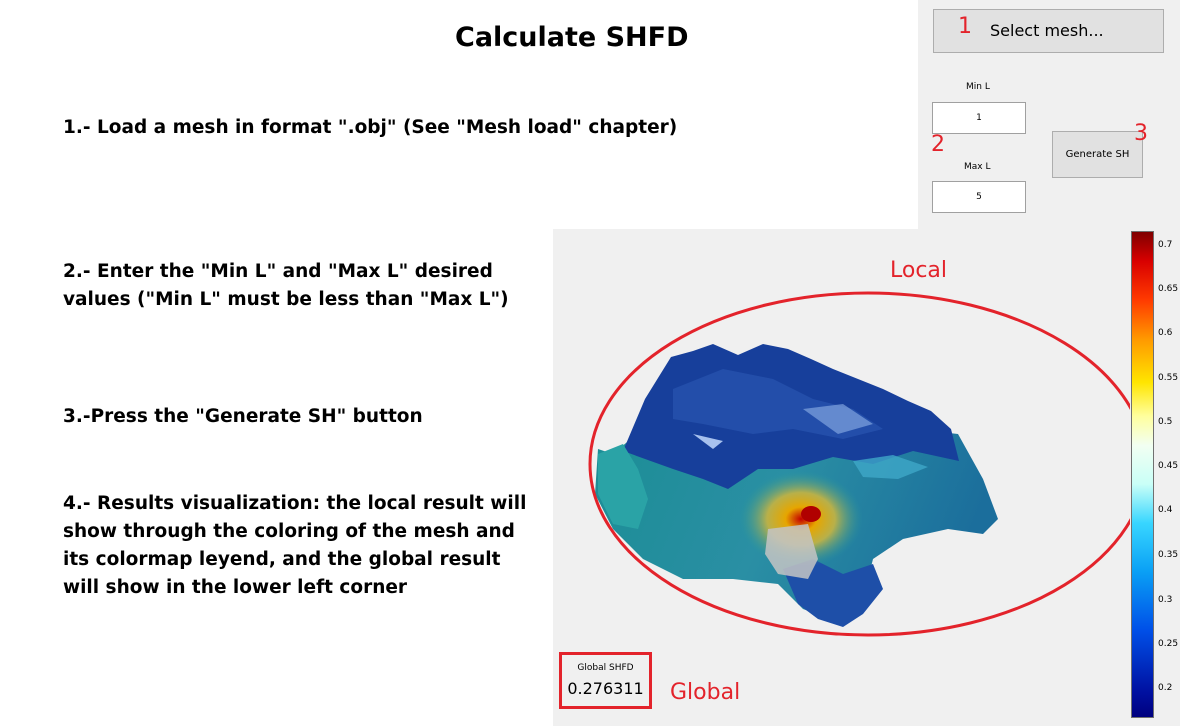 The height and width of the screenshot is (726, 1180). What do you see at coordinates (1168, 555) in the screenshot?
I see `colorbar-tick: 0.35` at bounding box center [1168, 555].